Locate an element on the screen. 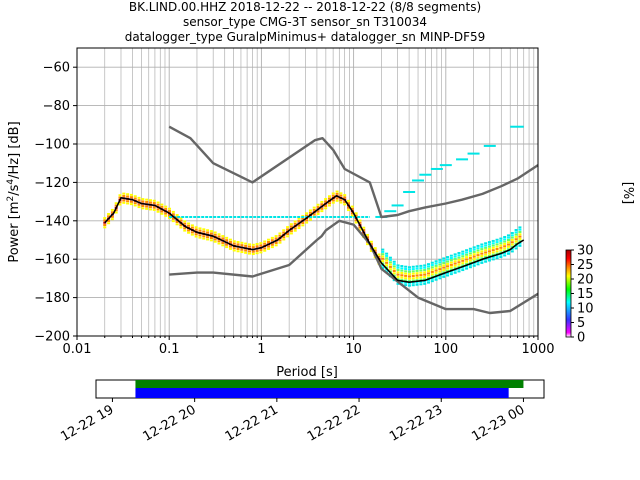  timeline-tick-label: 12-22 19 is located at coordinates (87, 423).